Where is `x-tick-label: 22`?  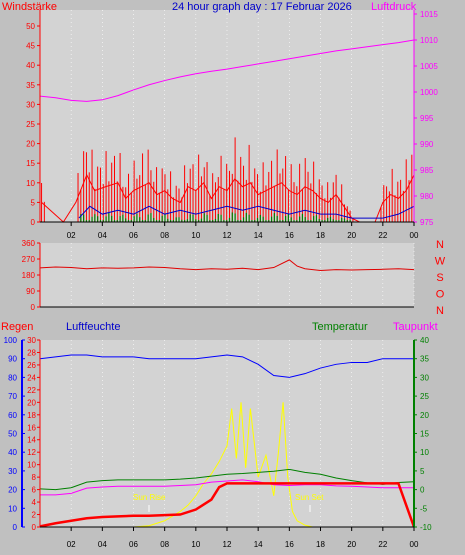 x-tick-label: 22 is located at coordinates (382, 235).